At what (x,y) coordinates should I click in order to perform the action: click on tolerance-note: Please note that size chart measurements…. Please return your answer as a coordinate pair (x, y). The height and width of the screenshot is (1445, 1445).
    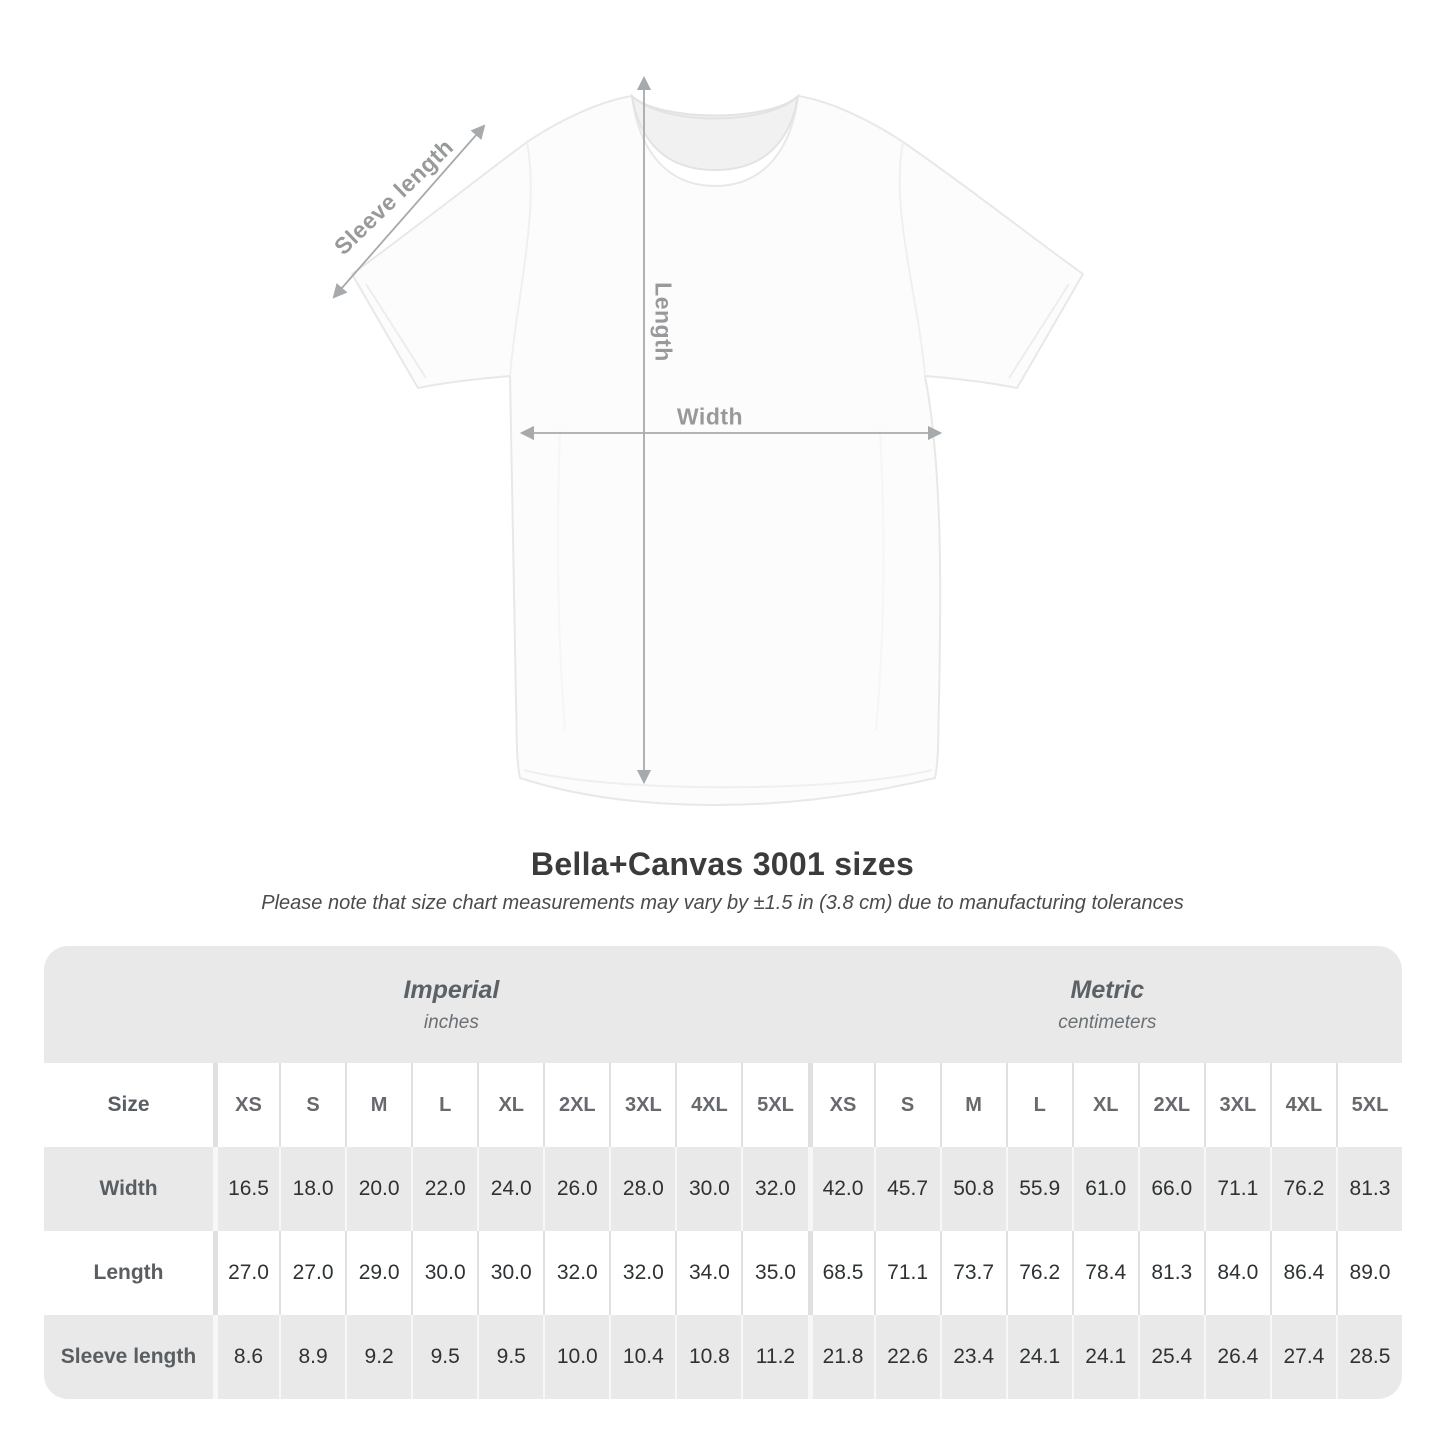
    Looking at the image, I should click on (722, 903).